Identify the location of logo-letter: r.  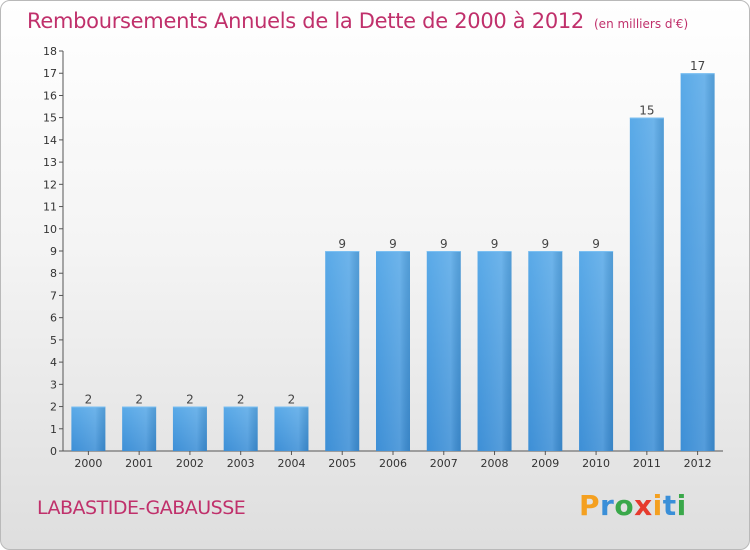
(607, 505).